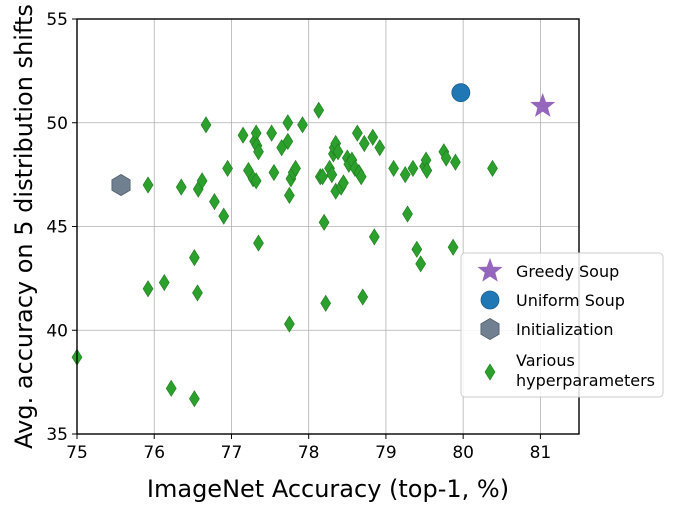 This screenshot has height=519, width=676. What do you see at coordinates (490, 300) in the screenshot?
I see `legend-circle-marker` at bounding box center [490, 300].